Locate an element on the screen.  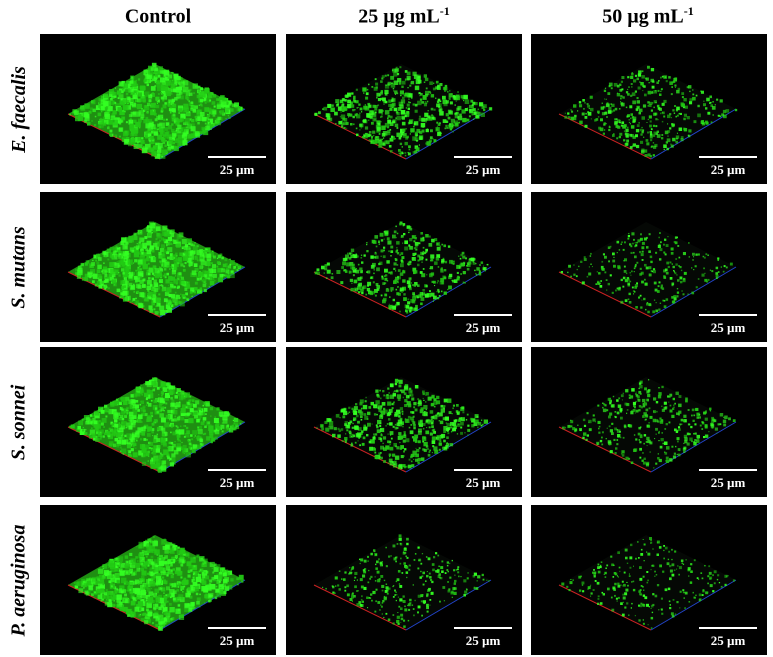
row-label-text: E. faecalis is located at coordinates (18, 109).